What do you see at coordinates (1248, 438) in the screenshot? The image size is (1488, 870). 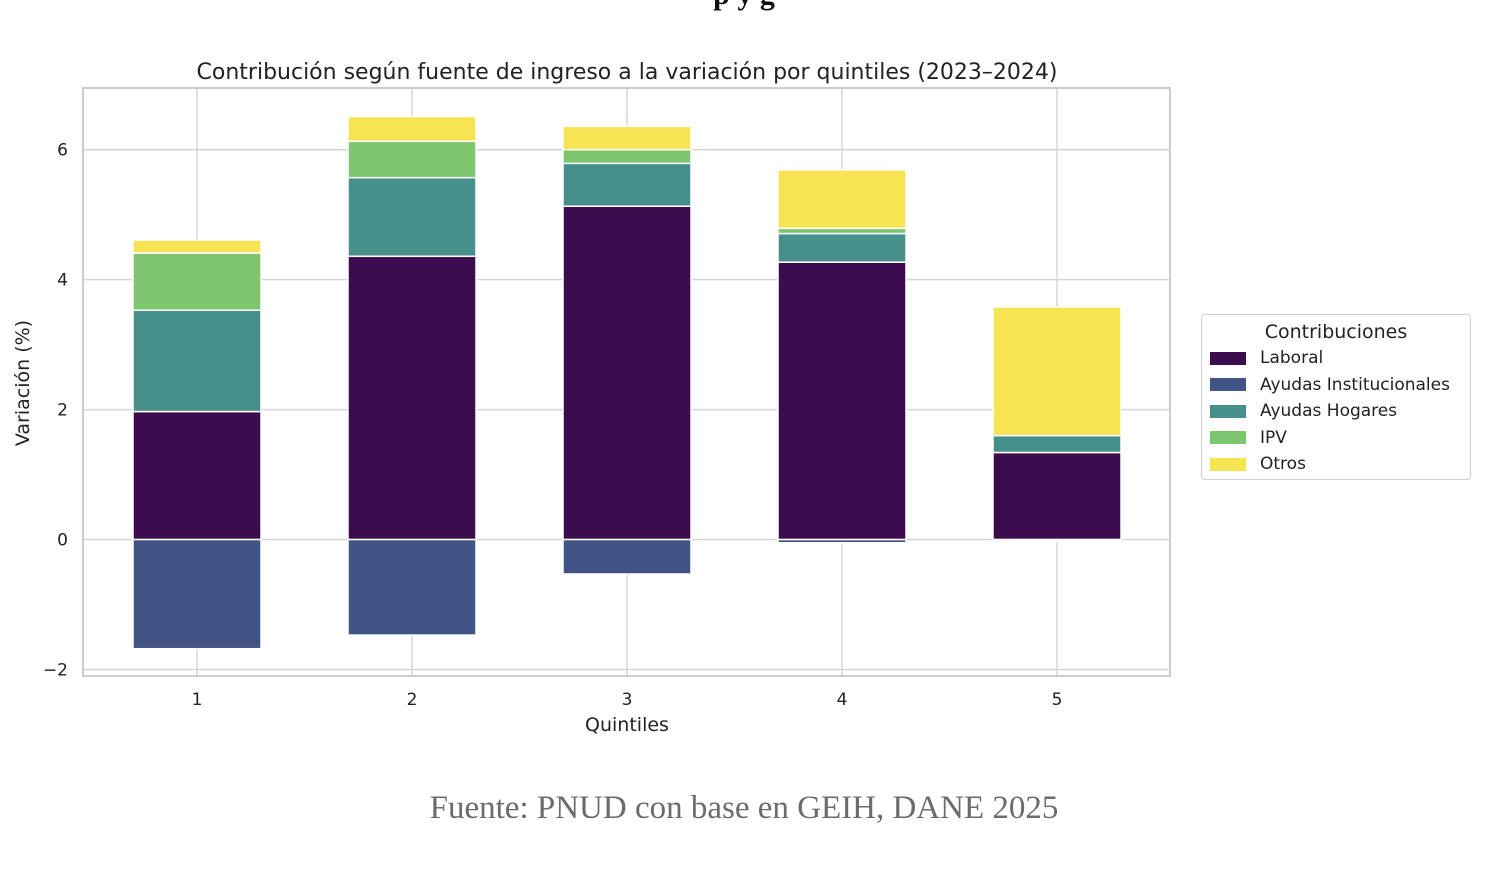 I see `legend-item: IPV` at bounding box center [1248, 438].